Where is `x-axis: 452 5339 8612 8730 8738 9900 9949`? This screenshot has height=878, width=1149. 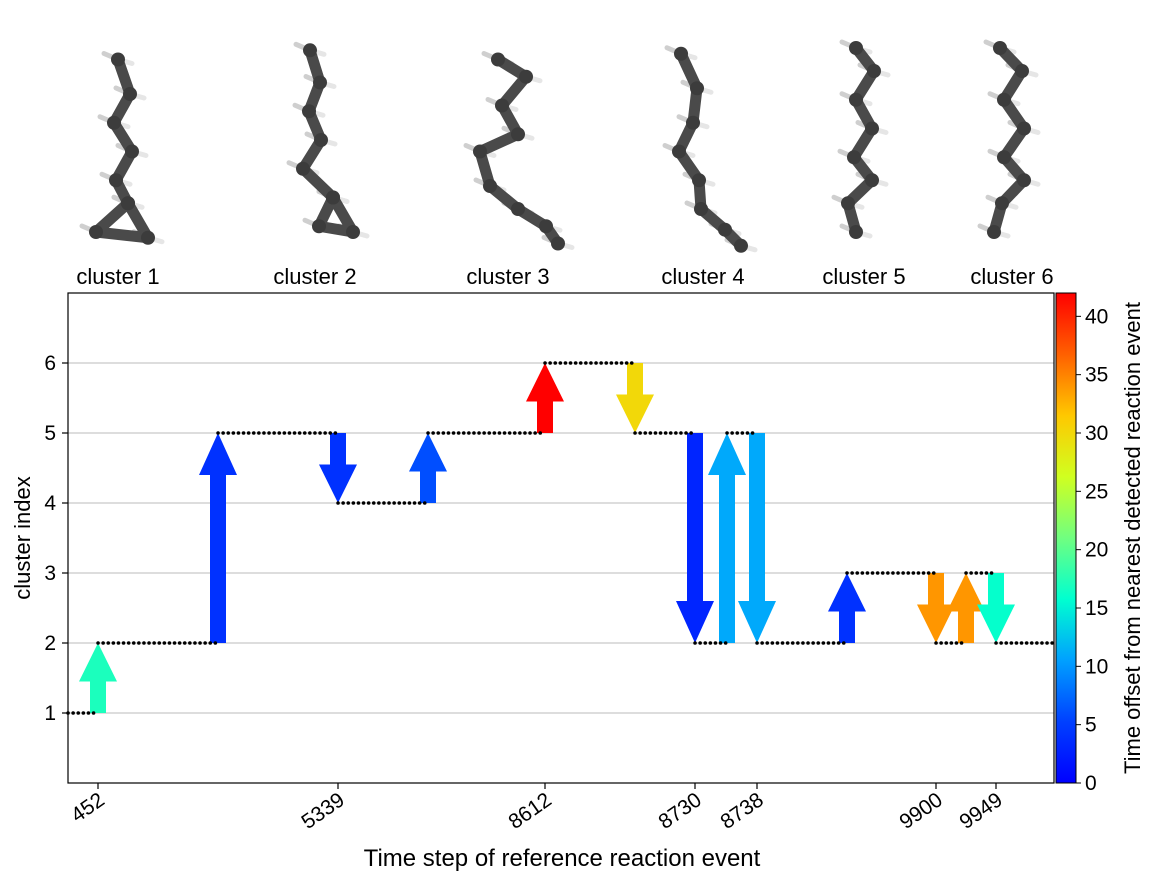 x-axis: 452 5339 8612 8730 8738 9900 9949 is located at coordinates (537, 808).